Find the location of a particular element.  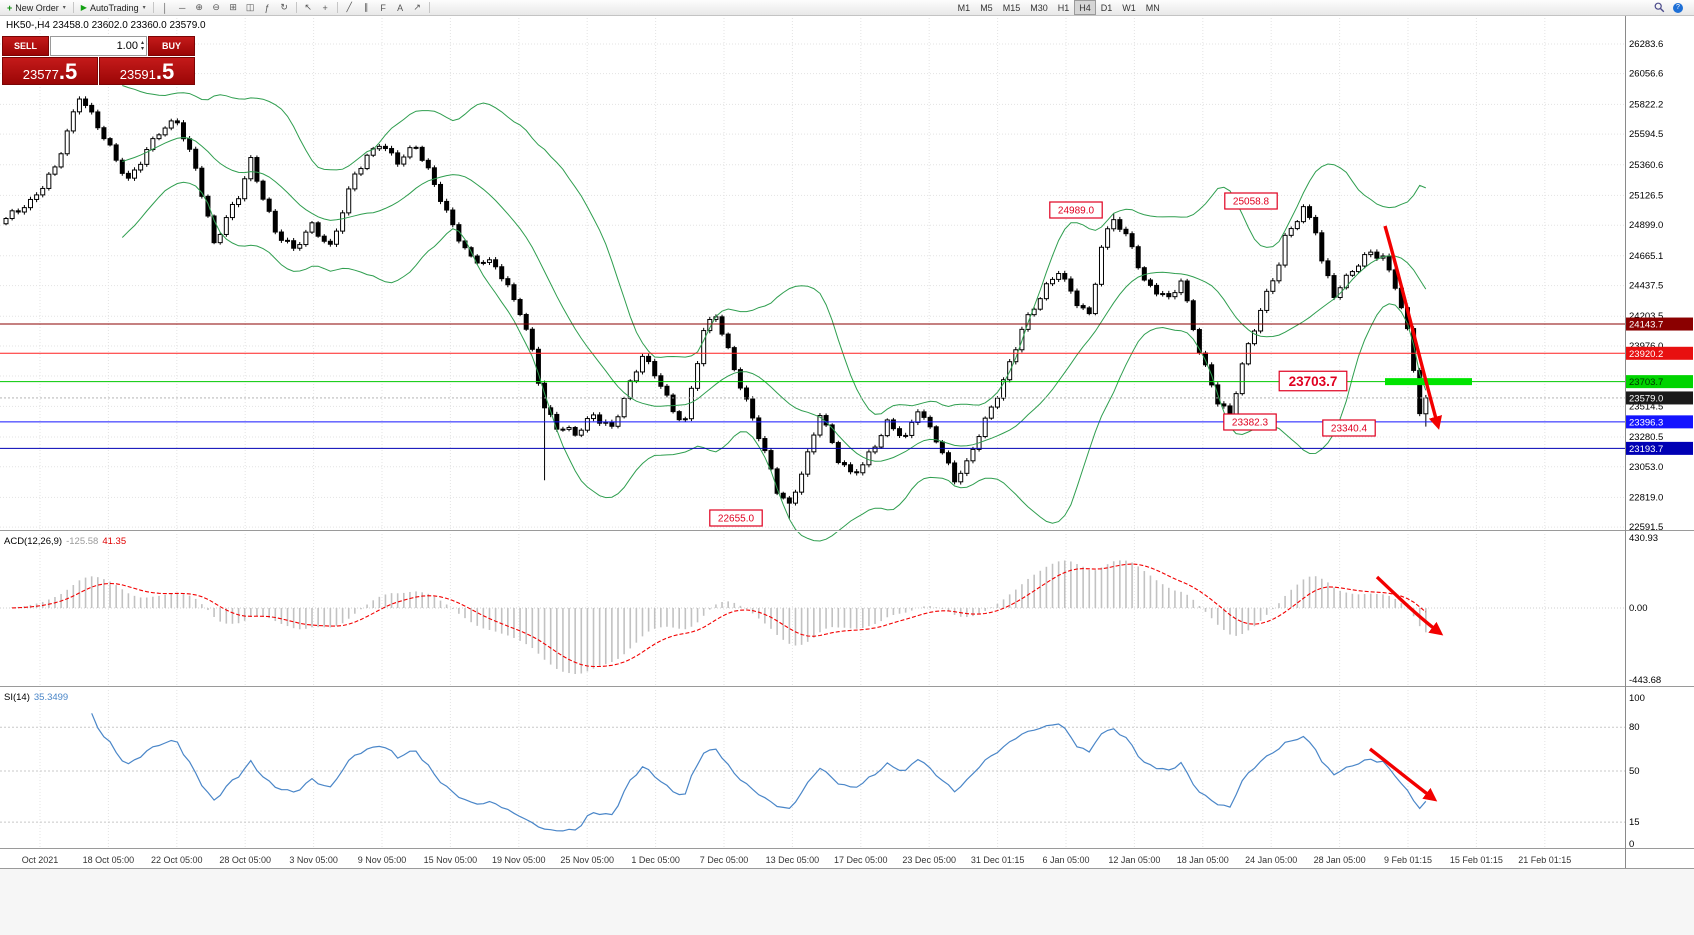

svg-text: 25822.2 is located at coordinates (1646, 104).